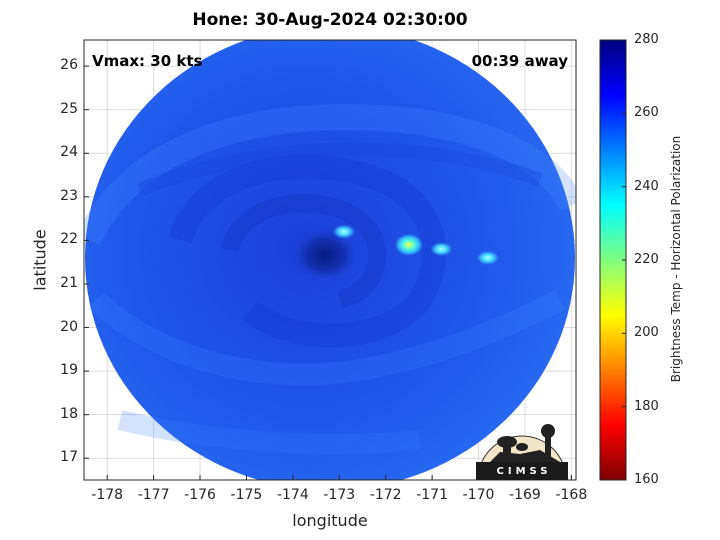 This screenshot has height=540, width=720. I want to click on x-tick-label: -178, so click(107, 495).